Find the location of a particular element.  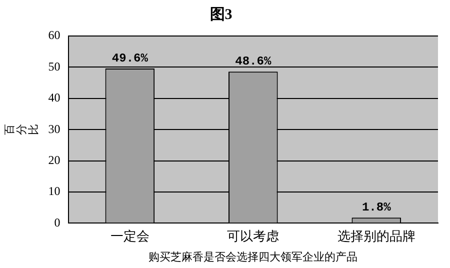

chart-title: 图3 is located at coordinates (221, 14).